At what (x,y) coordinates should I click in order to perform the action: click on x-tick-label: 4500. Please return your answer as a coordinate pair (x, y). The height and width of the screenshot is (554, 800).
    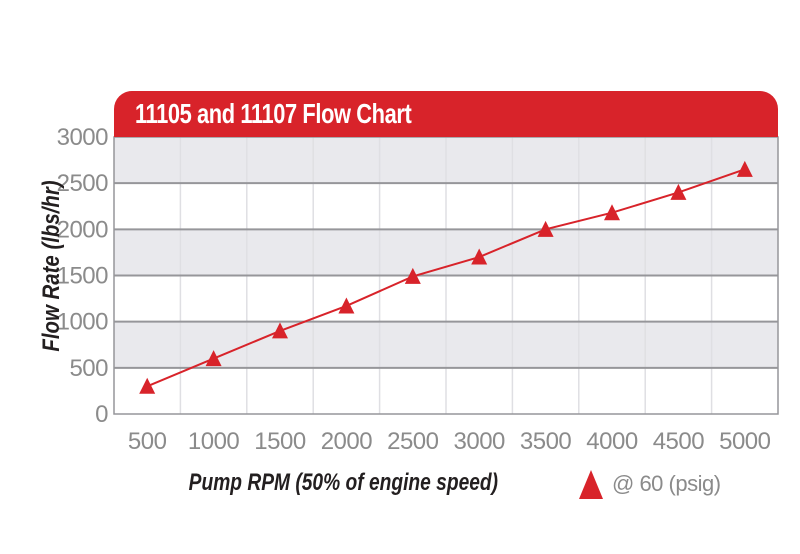
    Looking at the image, I should click on (679, 441).